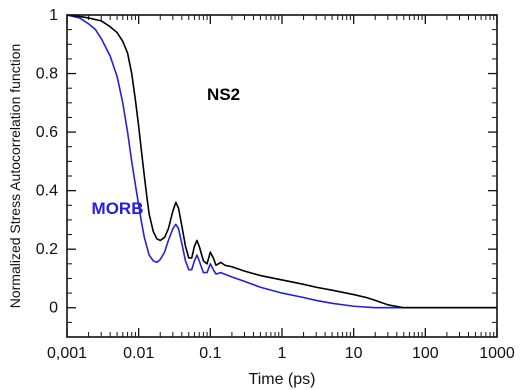  Describe the element at coordinates (282, 379) in the screenshot. I see `x-axis-label: Time (ps)` at that location.